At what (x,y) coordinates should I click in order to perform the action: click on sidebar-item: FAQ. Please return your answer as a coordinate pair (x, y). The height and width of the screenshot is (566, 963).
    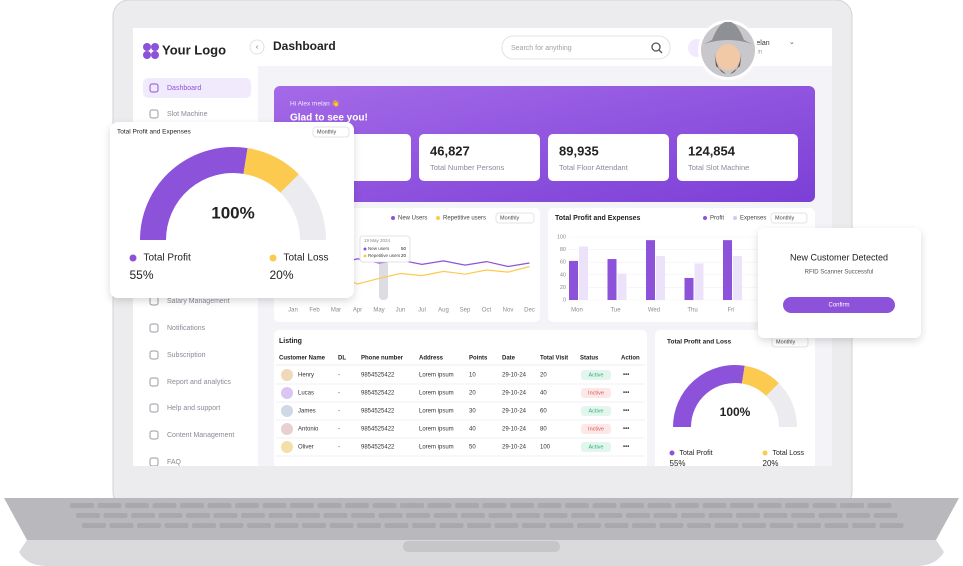
    Looking at the image, I should click on (174, 462).